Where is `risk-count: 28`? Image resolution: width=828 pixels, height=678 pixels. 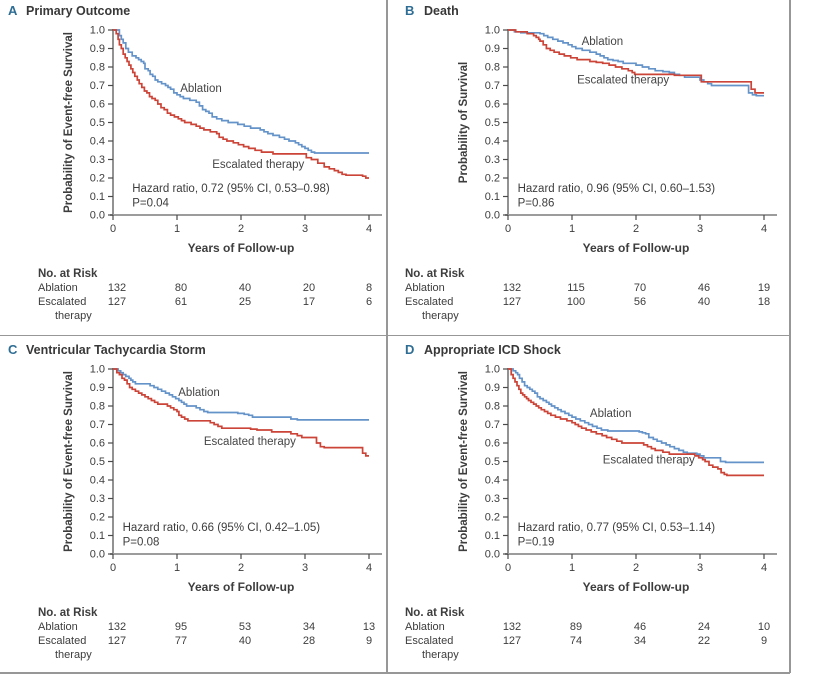 risk-count: 28 is located at coordinates (309, 641).